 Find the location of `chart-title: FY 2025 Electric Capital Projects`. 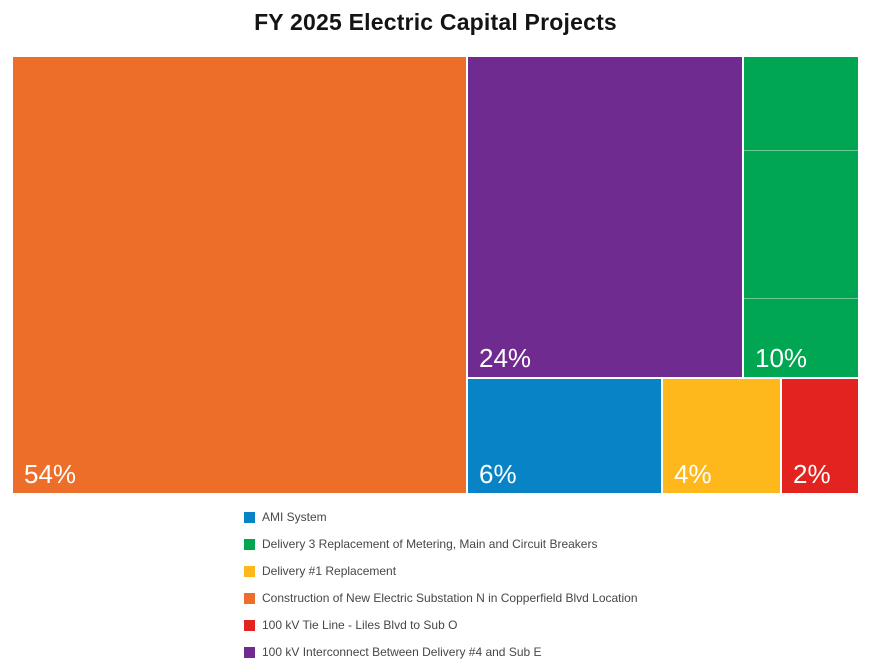

chart-title: FY 2025 Electric Capital Projects is located at coordinates (435, 22).